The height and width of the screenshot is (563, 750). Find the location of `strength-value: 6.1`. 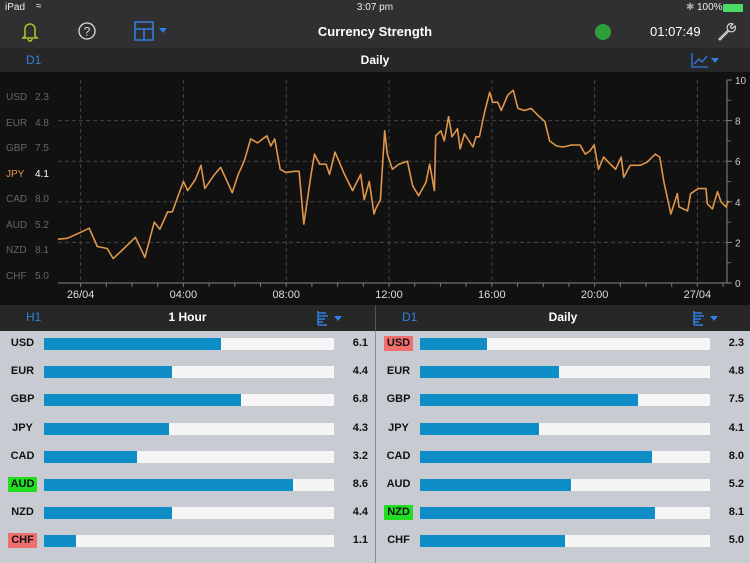

strength-value: 6.1 is located at coordinates (360, 343).